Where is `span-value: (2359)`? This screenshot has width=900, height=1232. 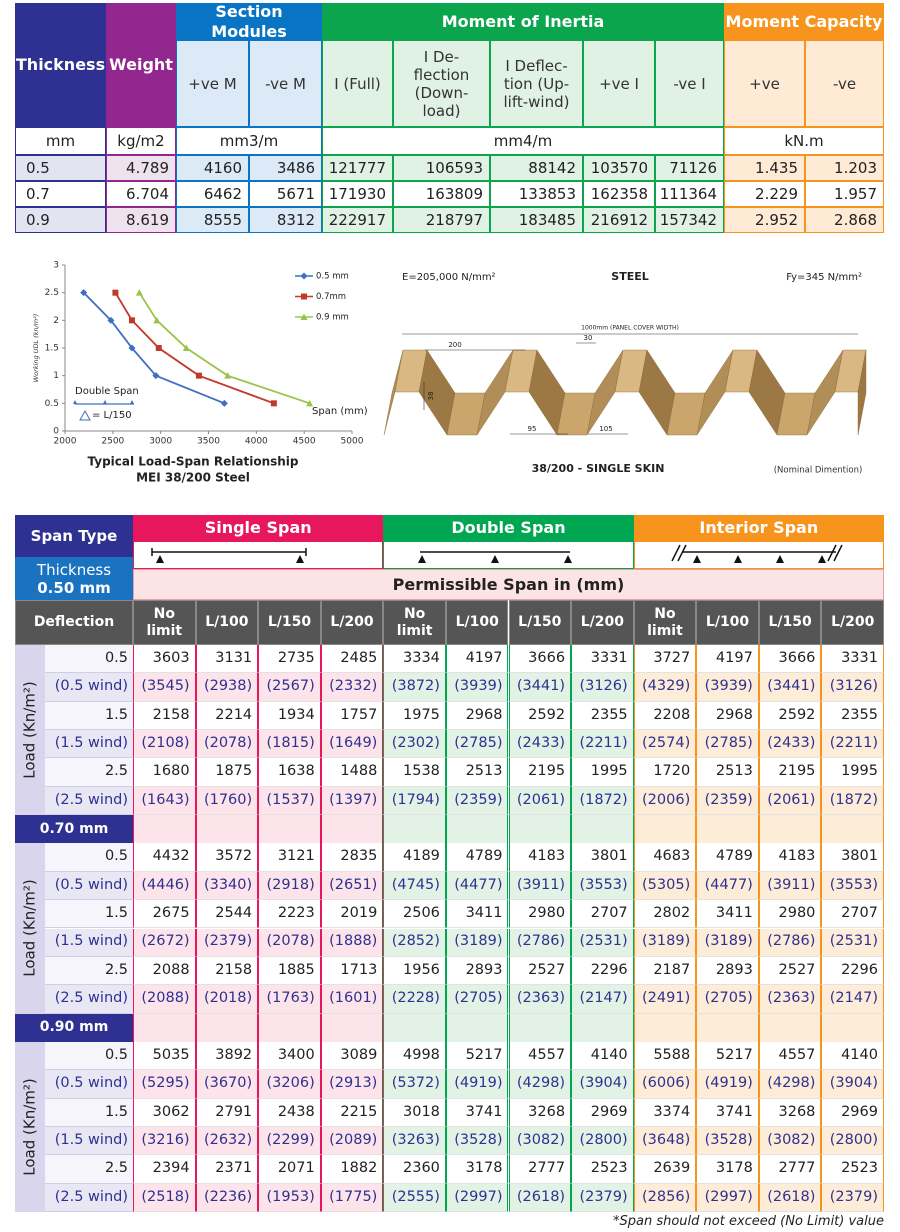
span-value: (2359) is located at coordinates (477, 801).